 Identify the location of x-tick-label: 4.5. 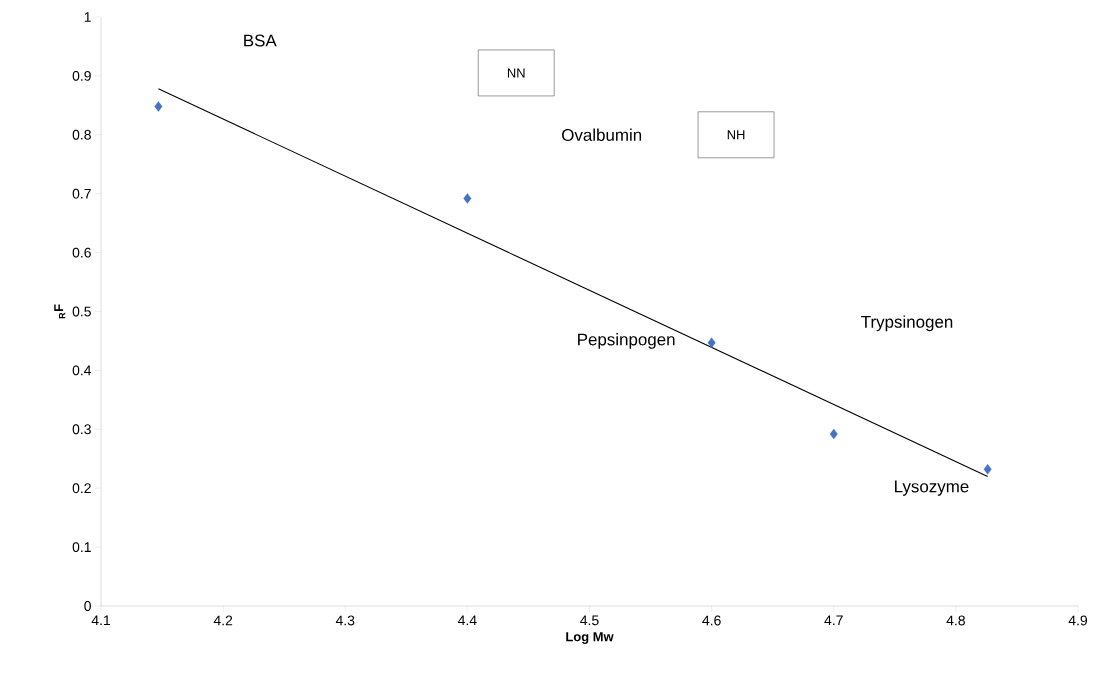
(589, 620).